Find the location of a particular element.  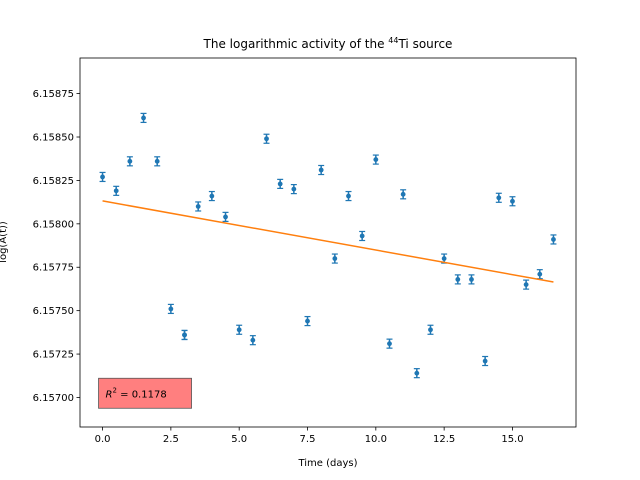

fit-line is located at coordinates (328, 241).